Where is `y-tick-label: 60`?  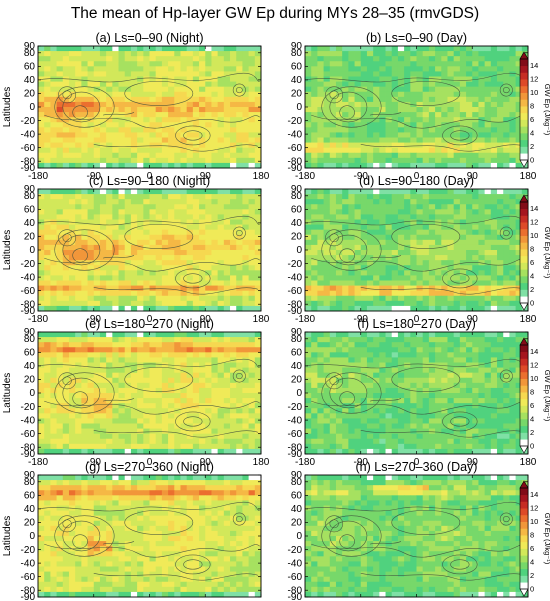
y-tick-label: 60 is located at coordinates (30, 67).